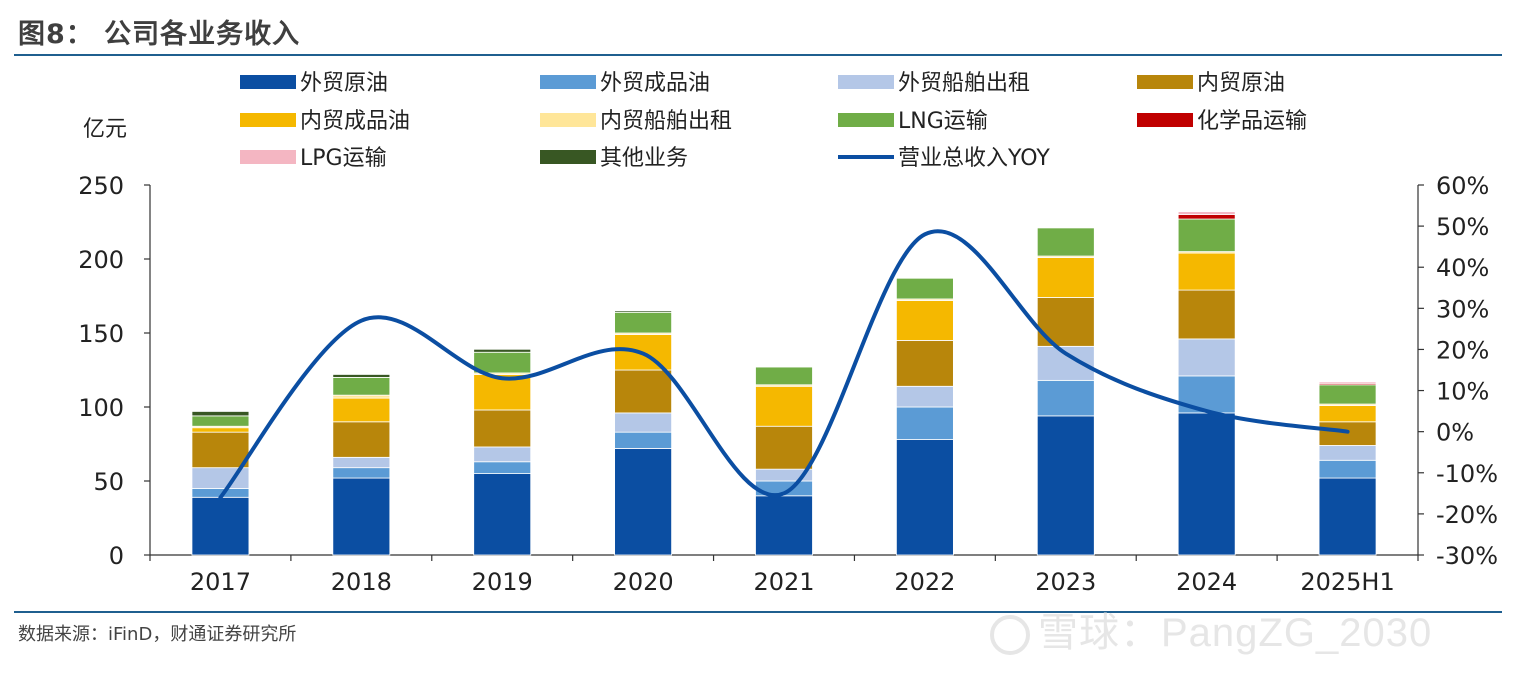 Image resolution: width=1515 pixels, height=675 pixels. What do you see at coordinates (1206, 582) in the screenshot?
I see `x-tick-label: 2024` at bounding box center [1206, 582].